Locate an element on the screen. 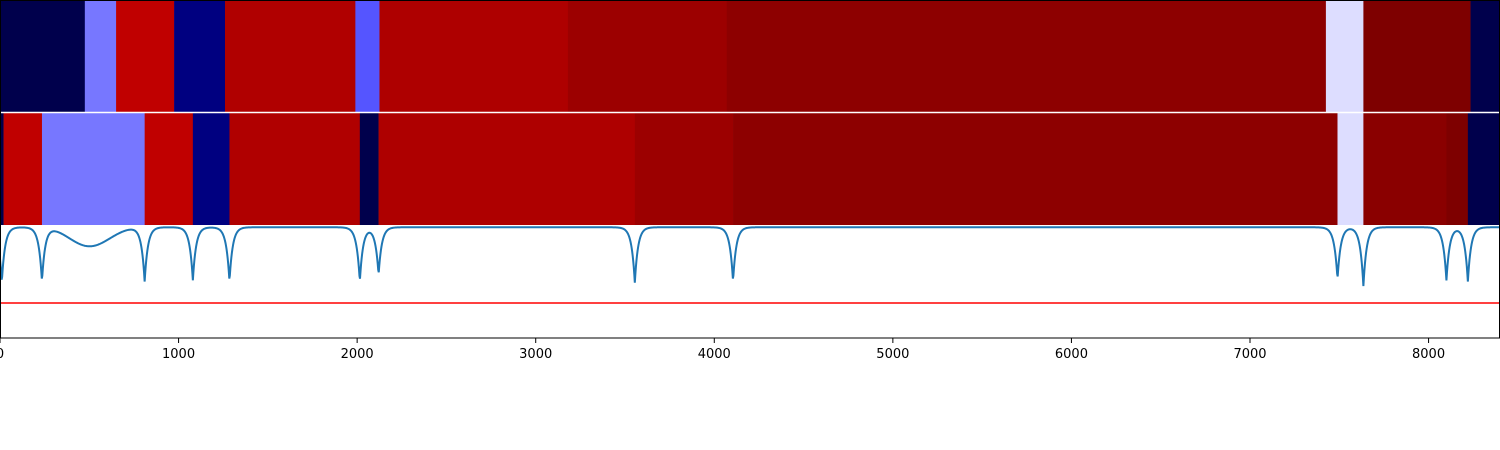 The height and width of the screenshot is (450, 1500). heatmap-cell-r0-s6 is located at coordinates (474, 56).